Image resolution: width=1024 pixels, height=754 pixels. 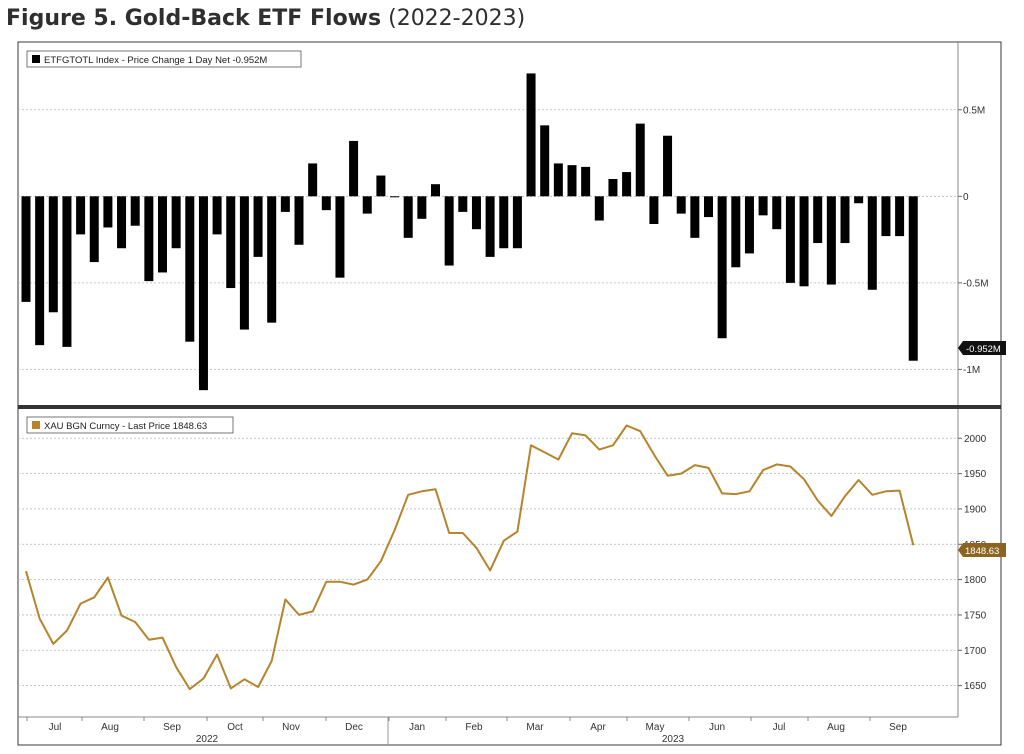 I want to click on price-last-value-tag-shape, so click(x=982, y=550).